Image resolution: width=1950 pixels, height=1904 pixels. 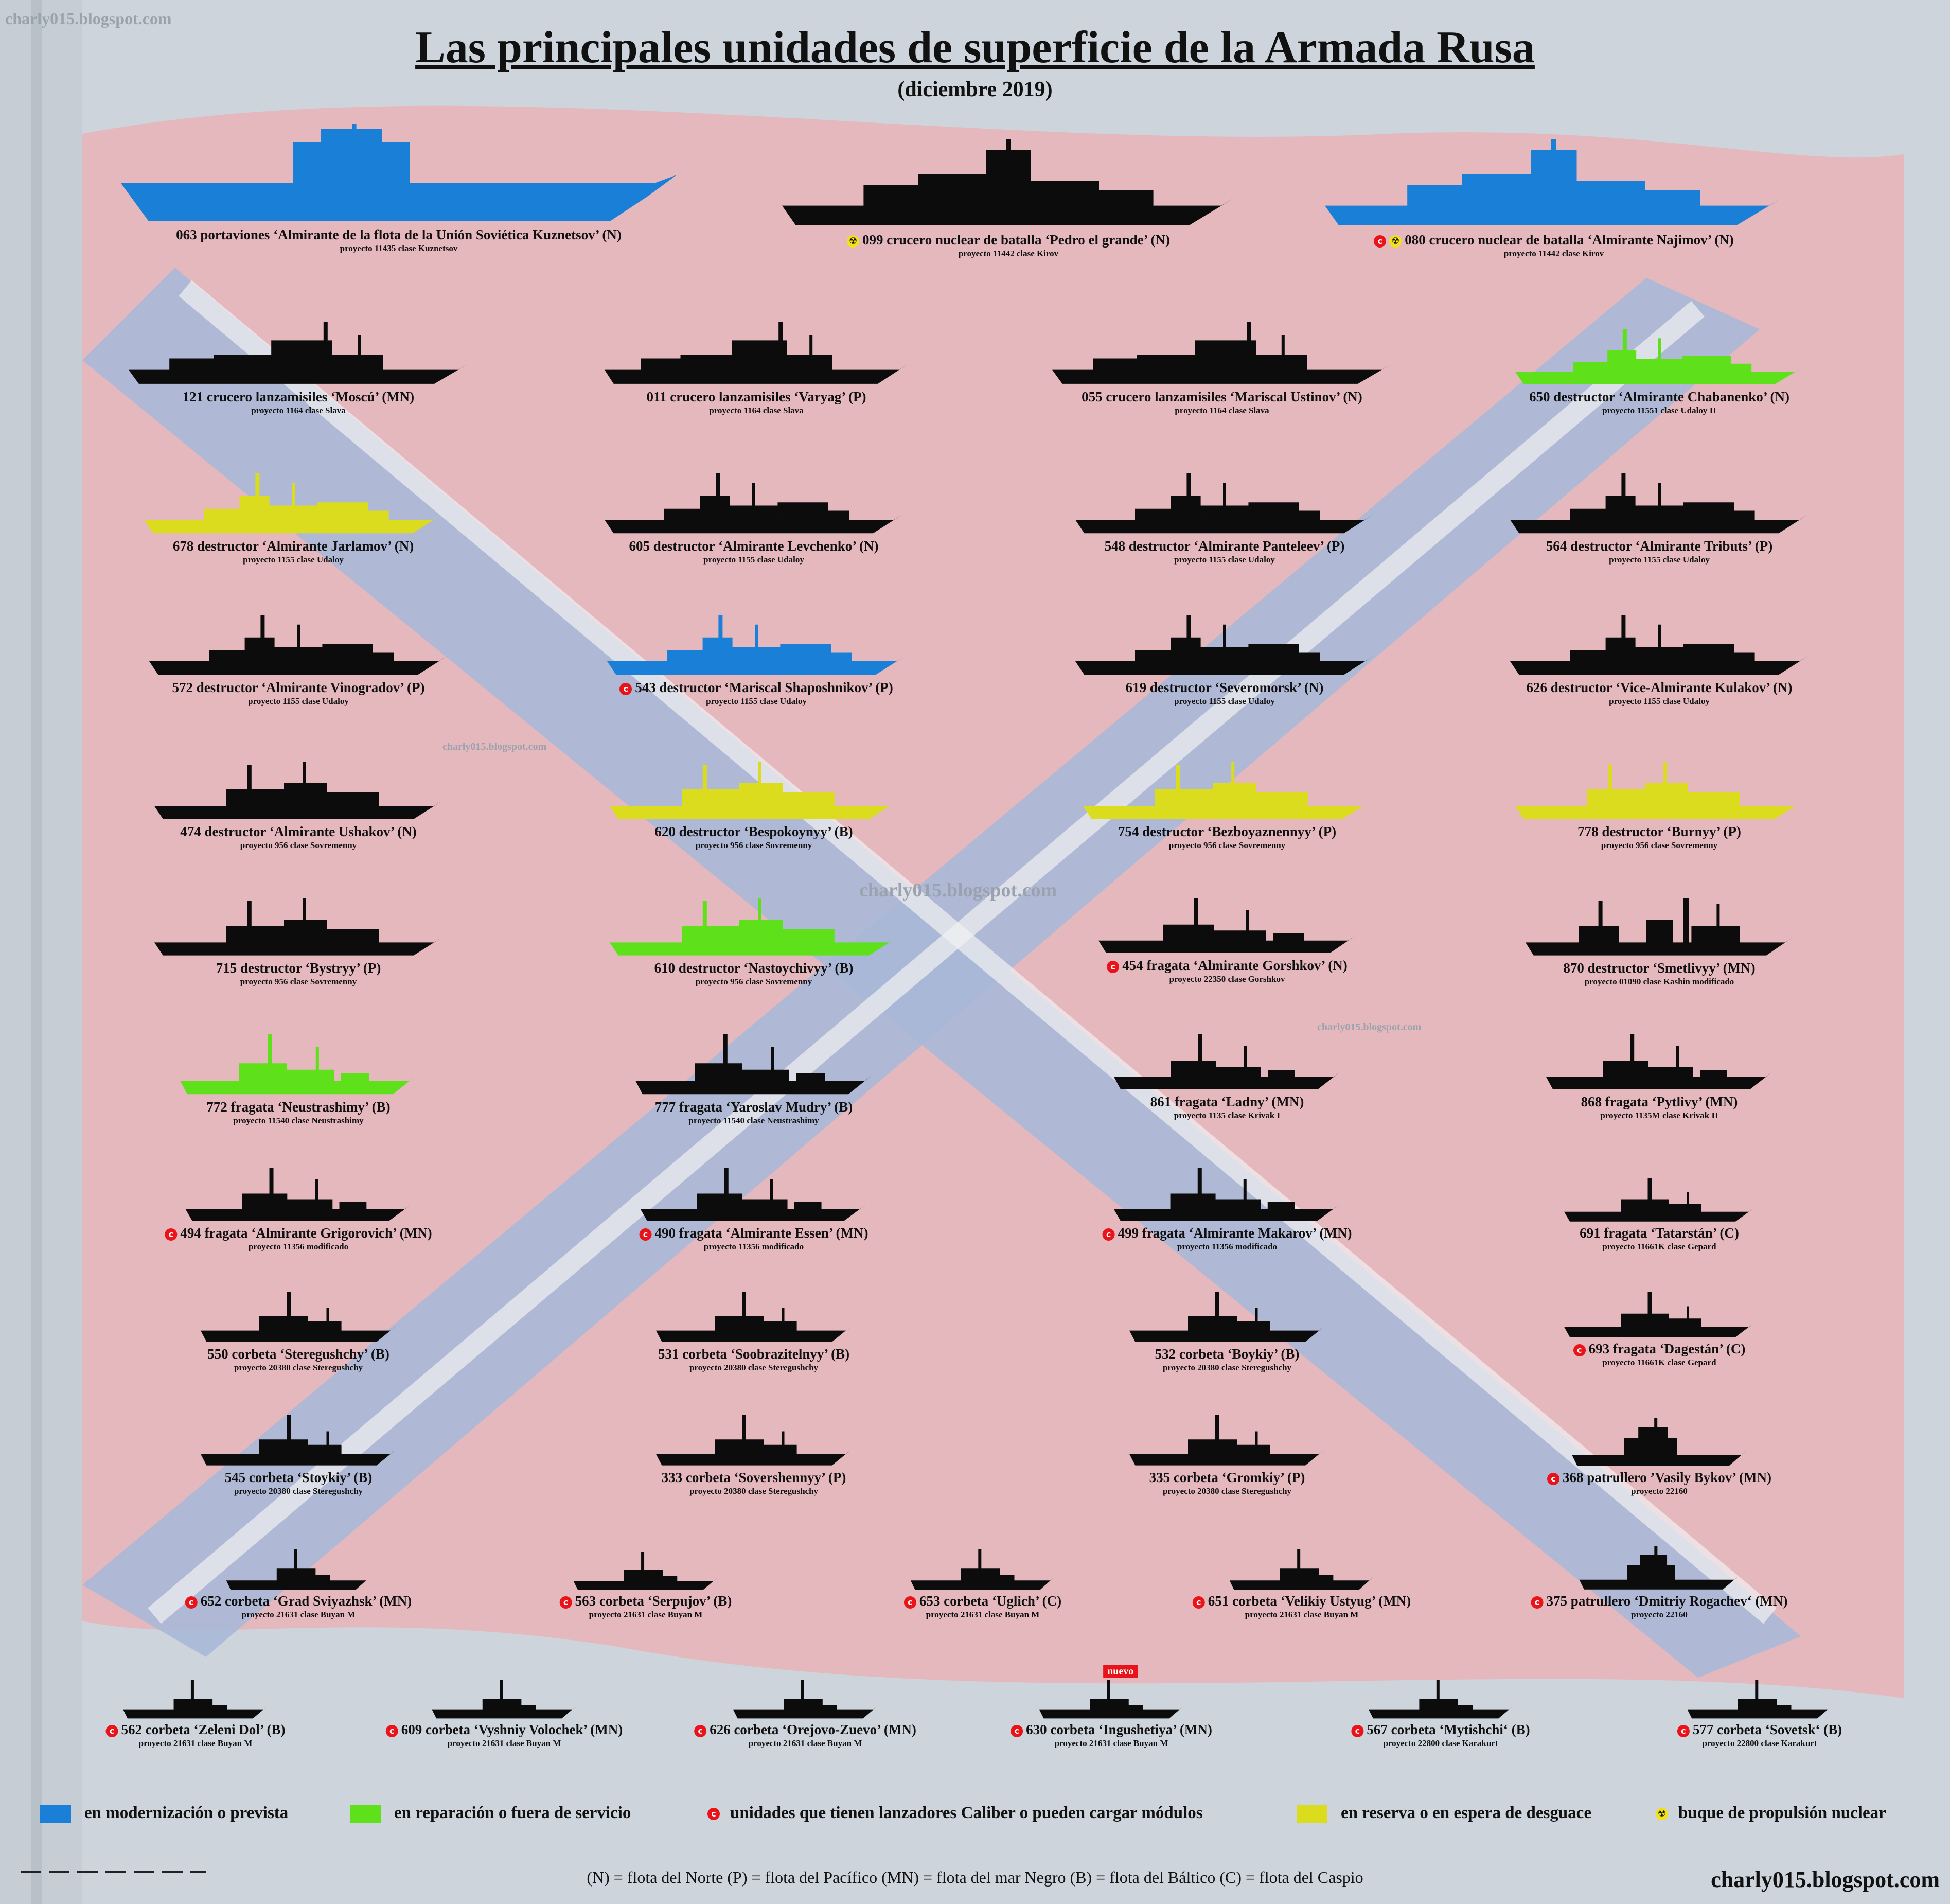 What do you see at coordinates (1659, 831) in the screenshot?
I see `ship-caption: 778 destructor ‘Burnyy’ (P)` at bounding box center [1659, 831].